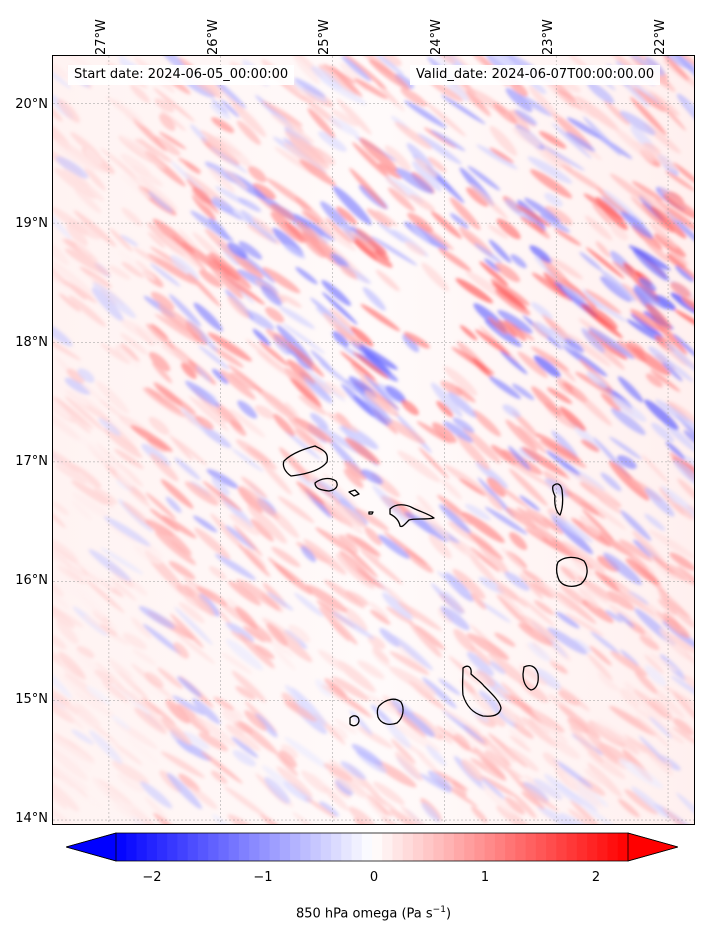 This screenshot has height=936, width=703. Describe the element at coordinates (31, 342) in the screenshot. I see `lat-label: 18°N` at that location.